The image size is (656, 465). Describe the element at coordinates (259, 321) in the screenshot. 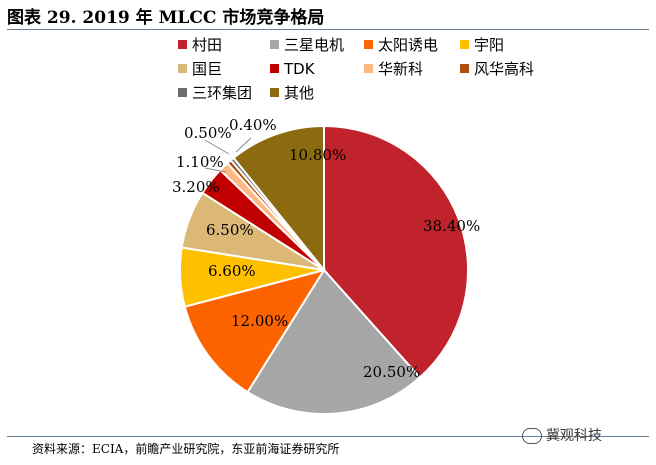

I see `data-label-3: 12.00%` at that location.